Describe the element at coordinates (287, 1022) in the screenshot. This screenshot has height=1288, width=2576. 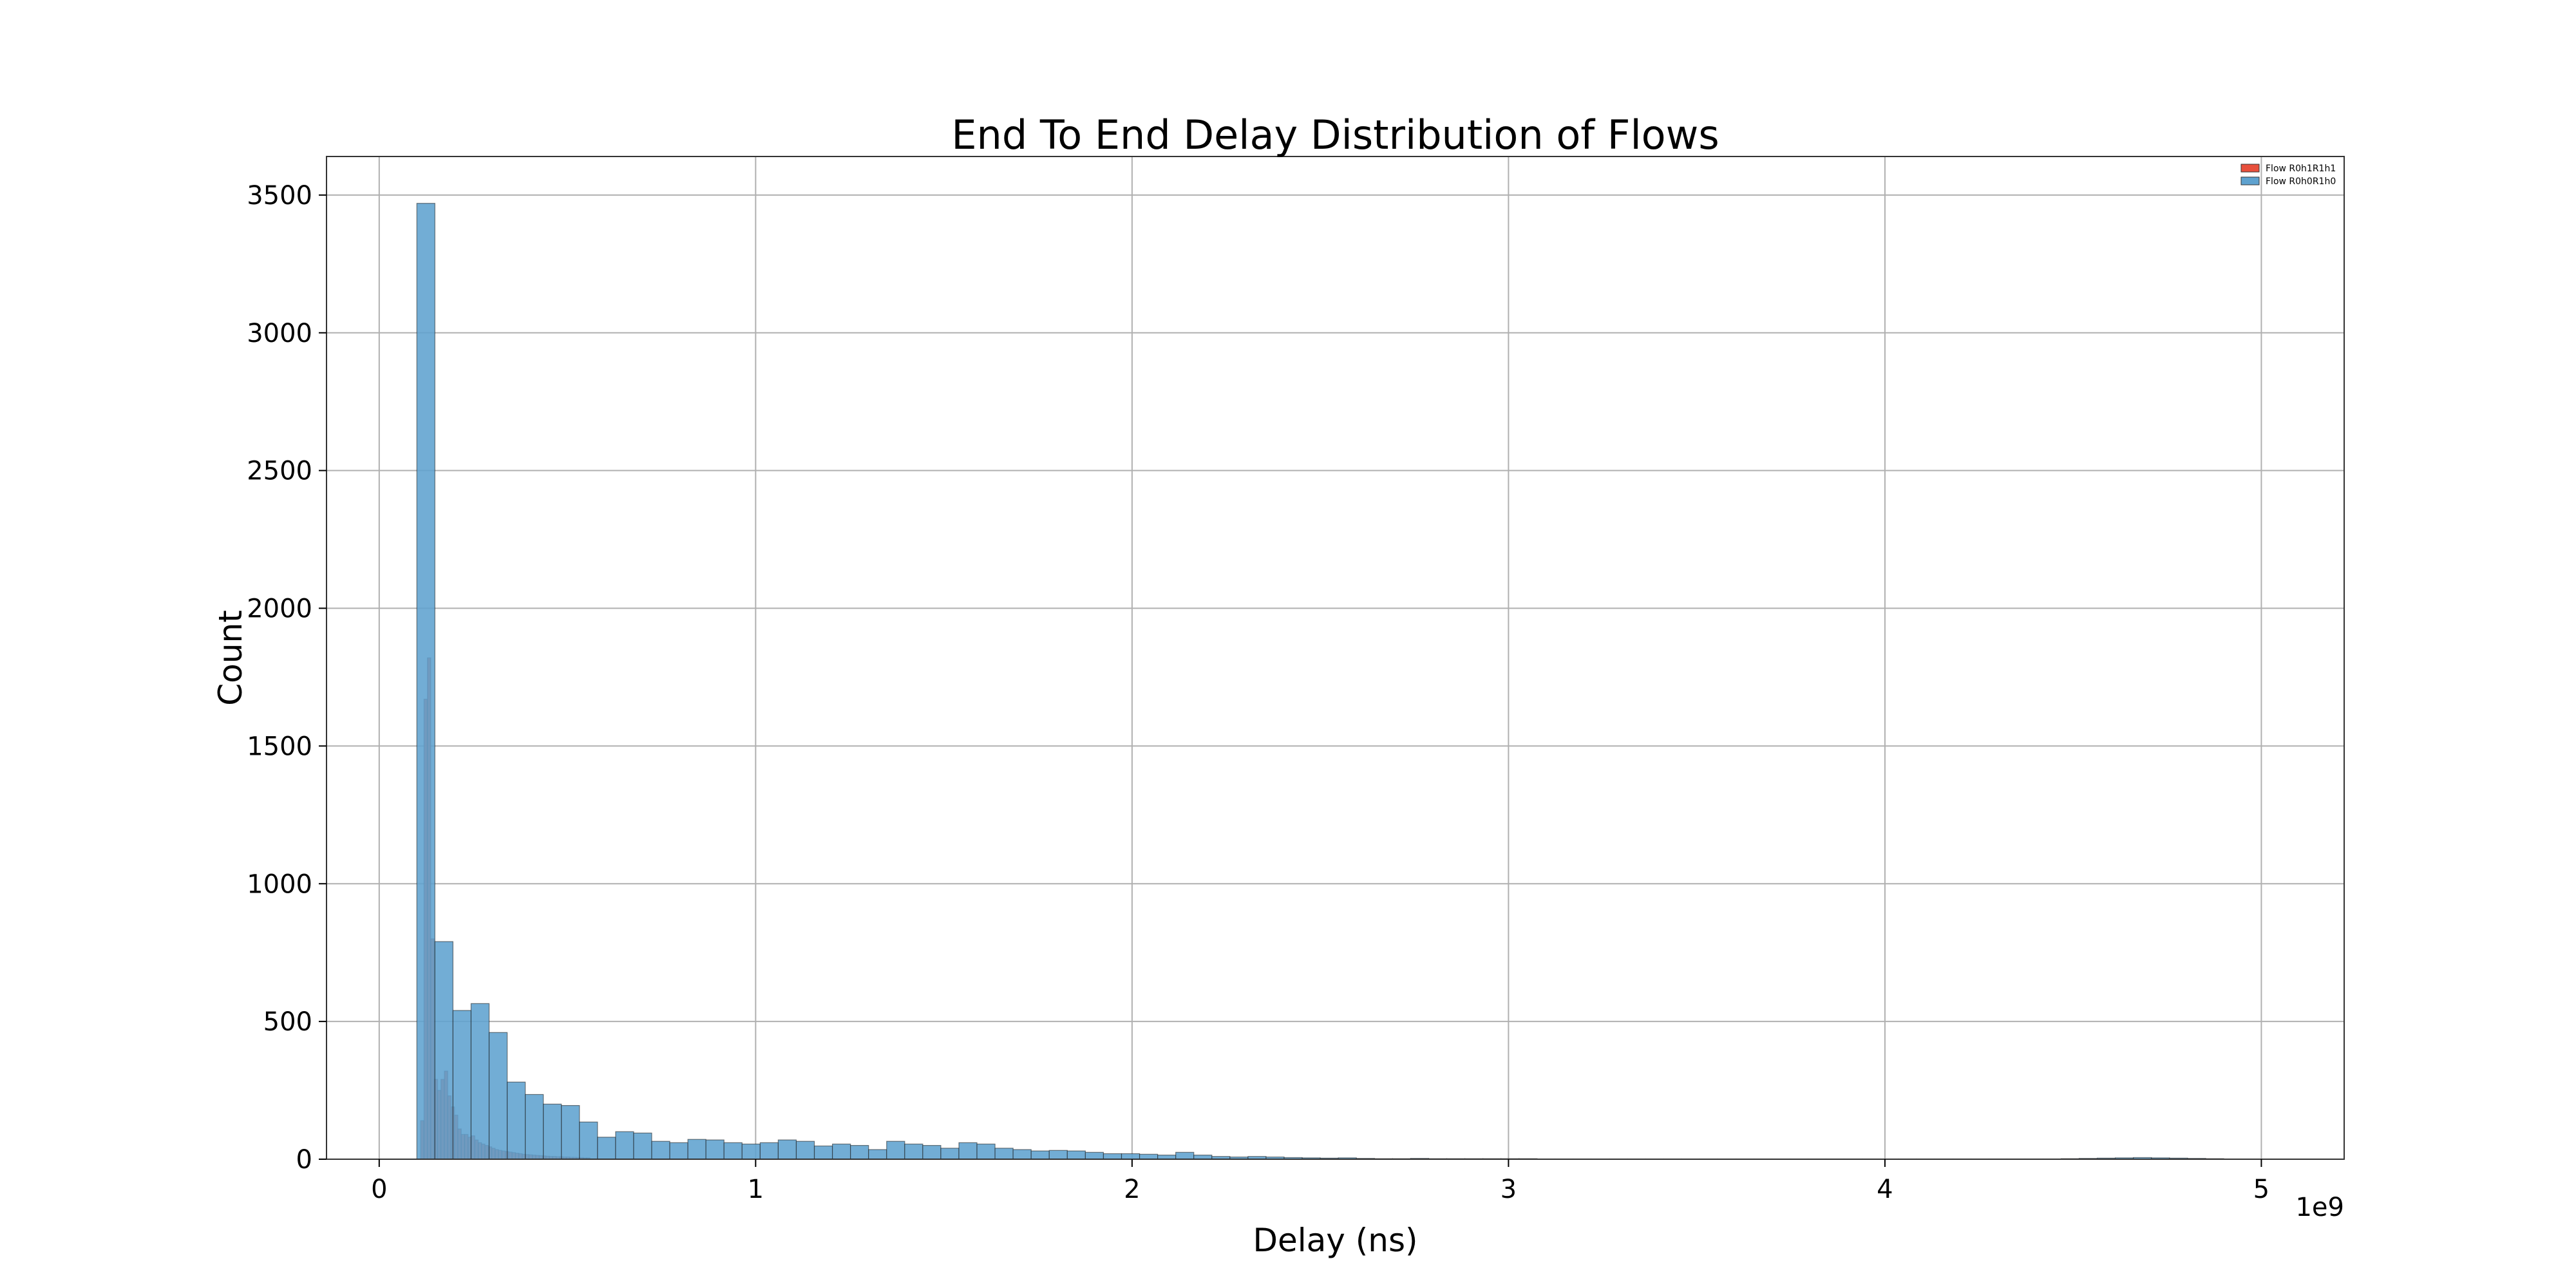
I see `y-tick-label: 500` at that location.